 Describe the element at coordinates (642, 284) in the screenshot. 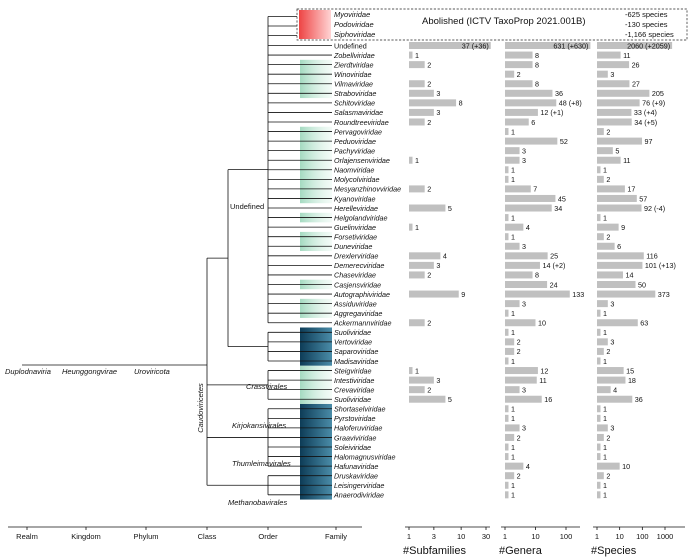

I see `species-value-label-25: 50` at that location.